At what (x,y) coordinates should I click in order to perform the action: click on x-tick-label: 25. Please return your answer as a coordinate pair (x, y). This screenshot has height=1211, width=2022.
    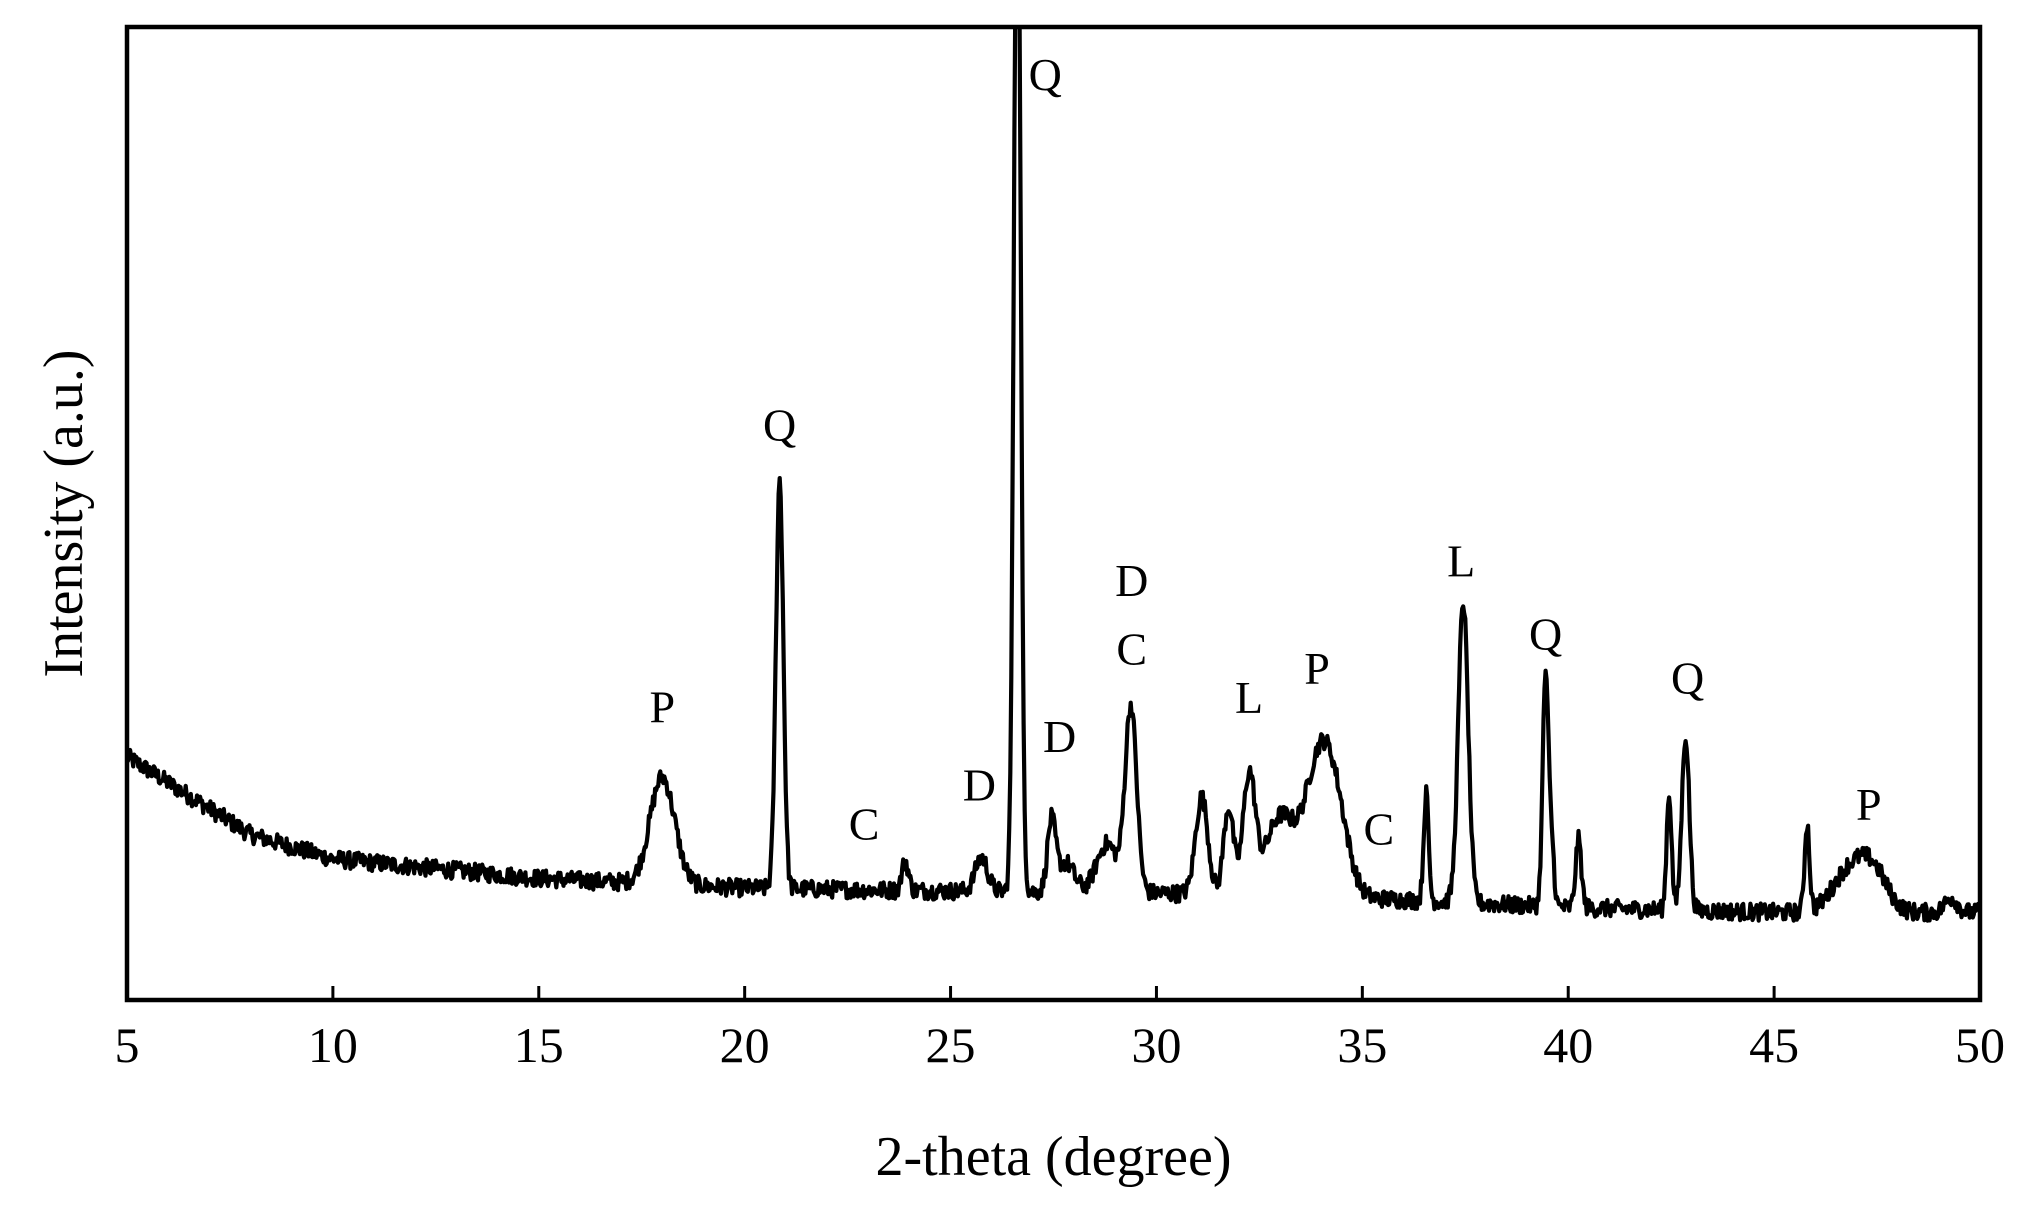
    Looking at the image, I should click on (951, 1045).